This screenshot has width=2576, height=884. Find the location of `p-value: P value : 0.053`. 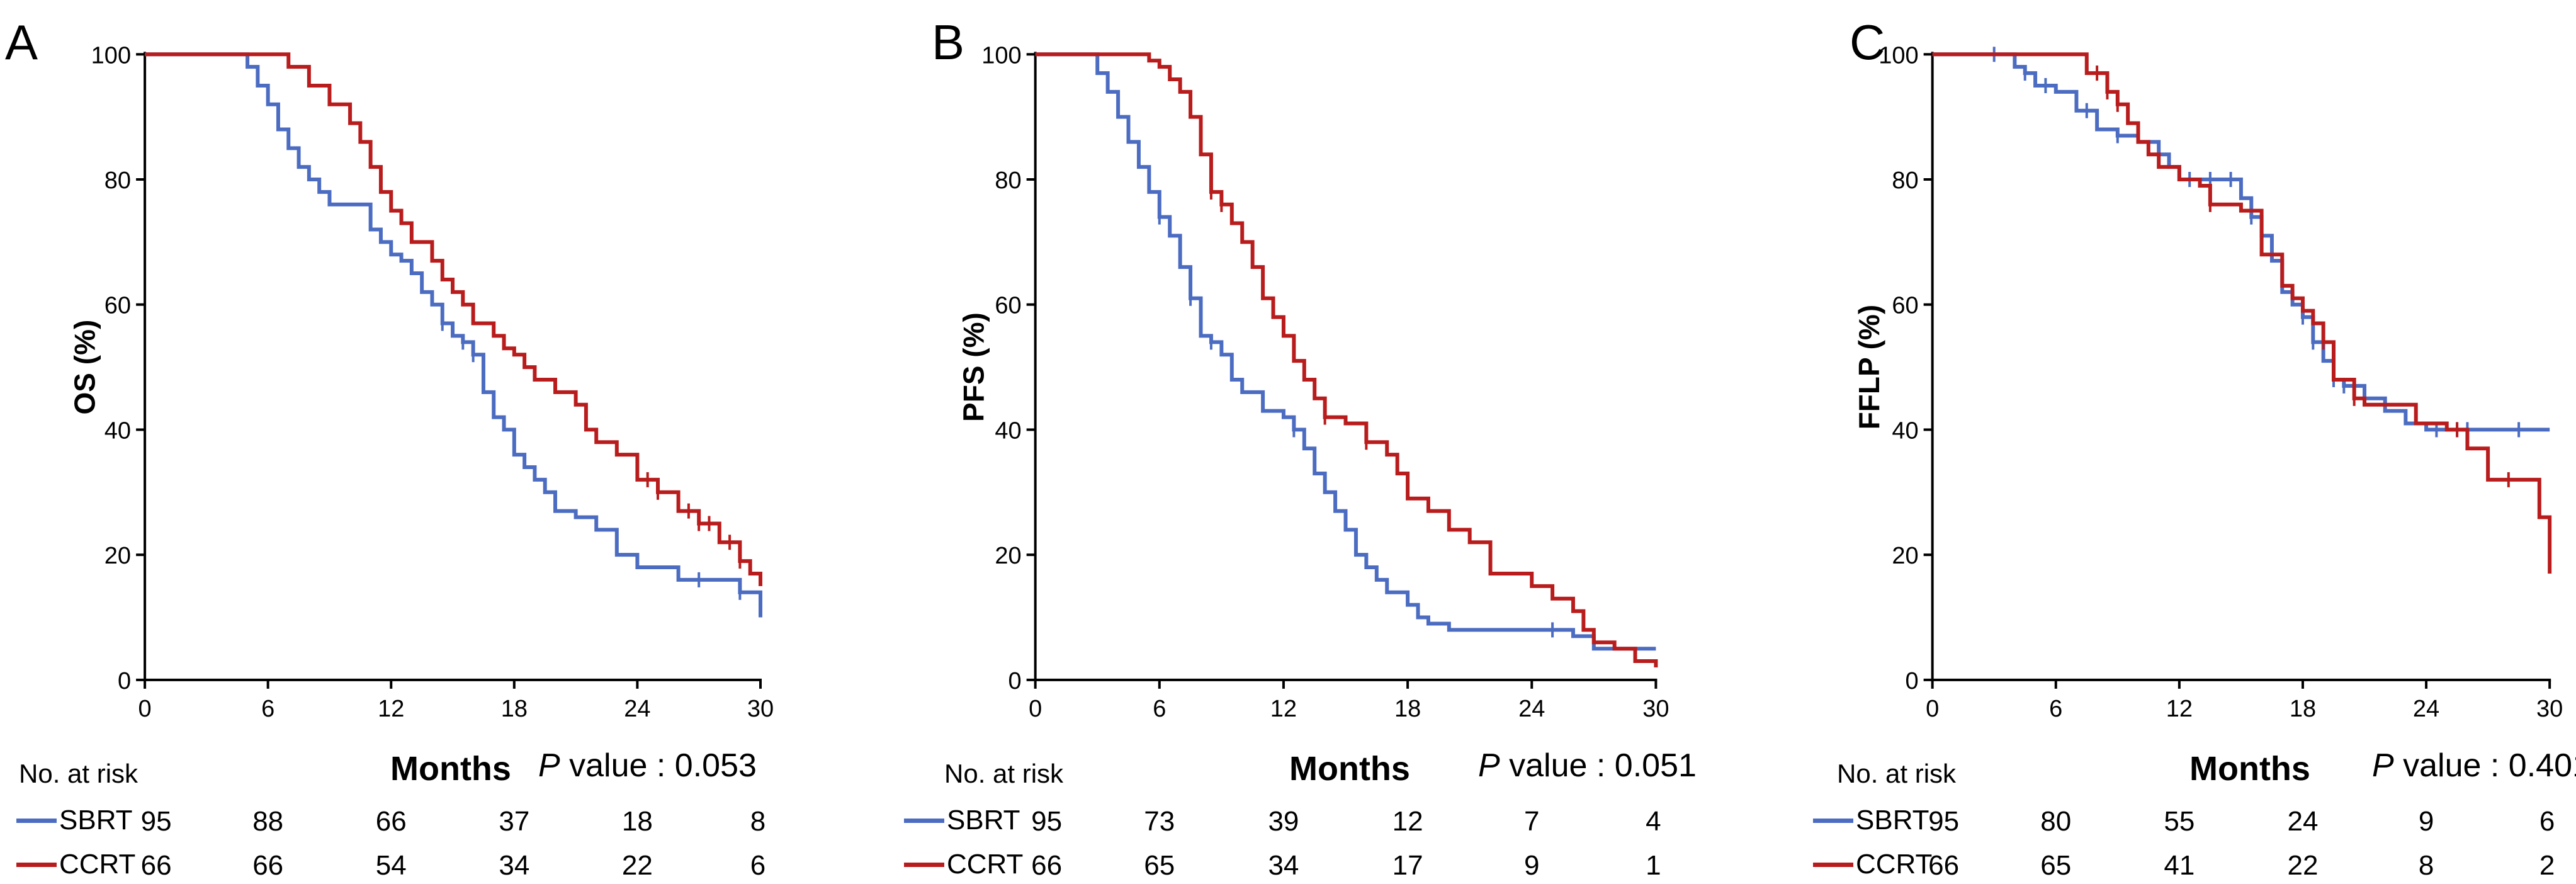

p-value: P value : 0.053 is located at coordinates (647, 766).